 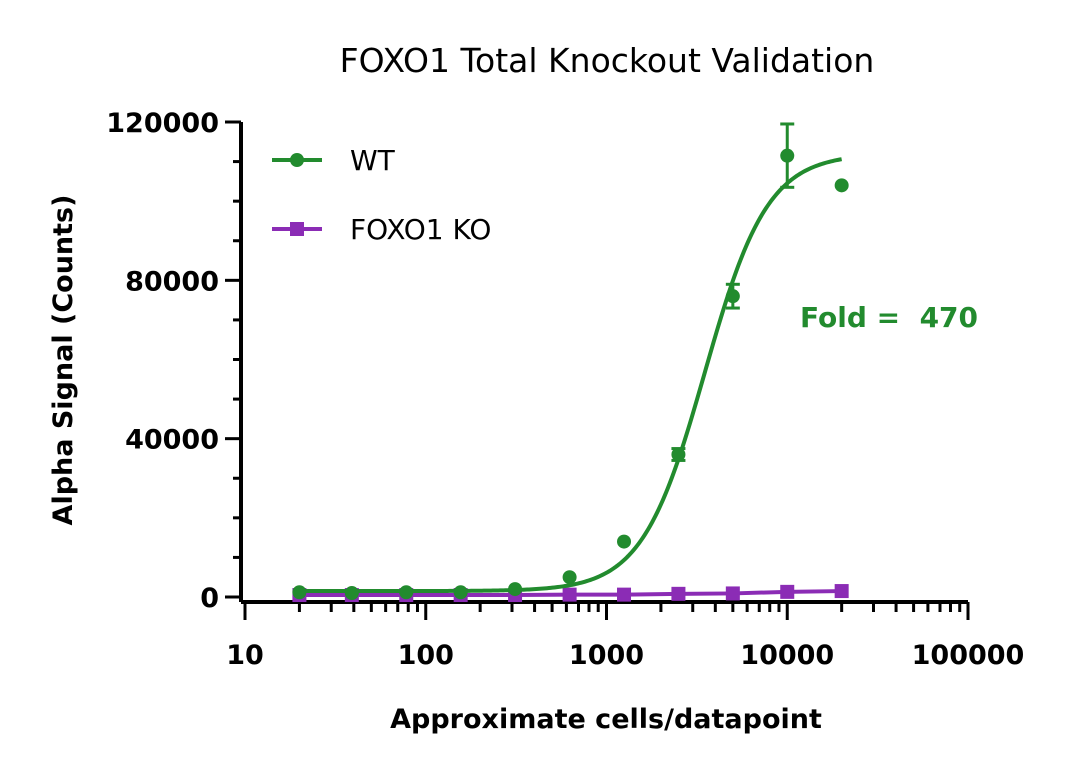 I want to click on legend: WT FOXO1 KO, so click(x=381, y=195).